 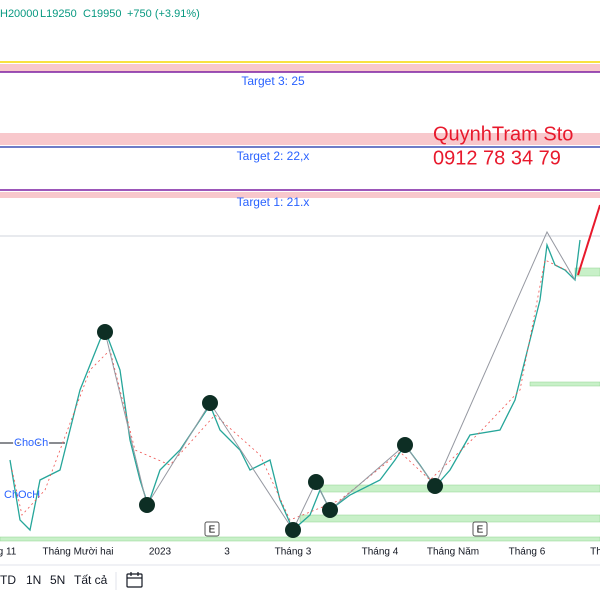 What do you see at coordinates (58, 14) in the screenshot?
I see `ohlc-low: L19250` at bounding box center [58, 14].